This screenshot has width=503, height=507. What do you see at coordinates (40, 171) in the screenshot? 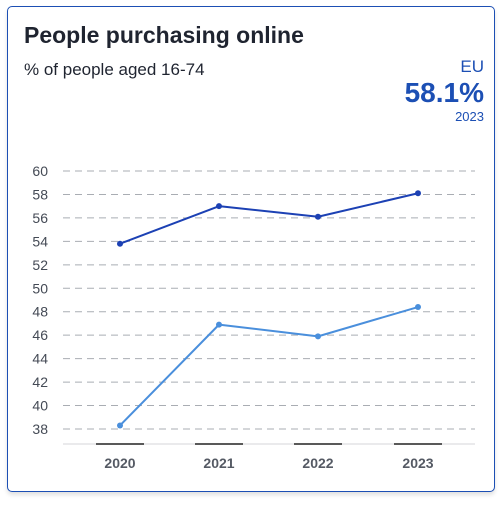
I see `y-tick-label: 60` at bounding box center [40, 171].